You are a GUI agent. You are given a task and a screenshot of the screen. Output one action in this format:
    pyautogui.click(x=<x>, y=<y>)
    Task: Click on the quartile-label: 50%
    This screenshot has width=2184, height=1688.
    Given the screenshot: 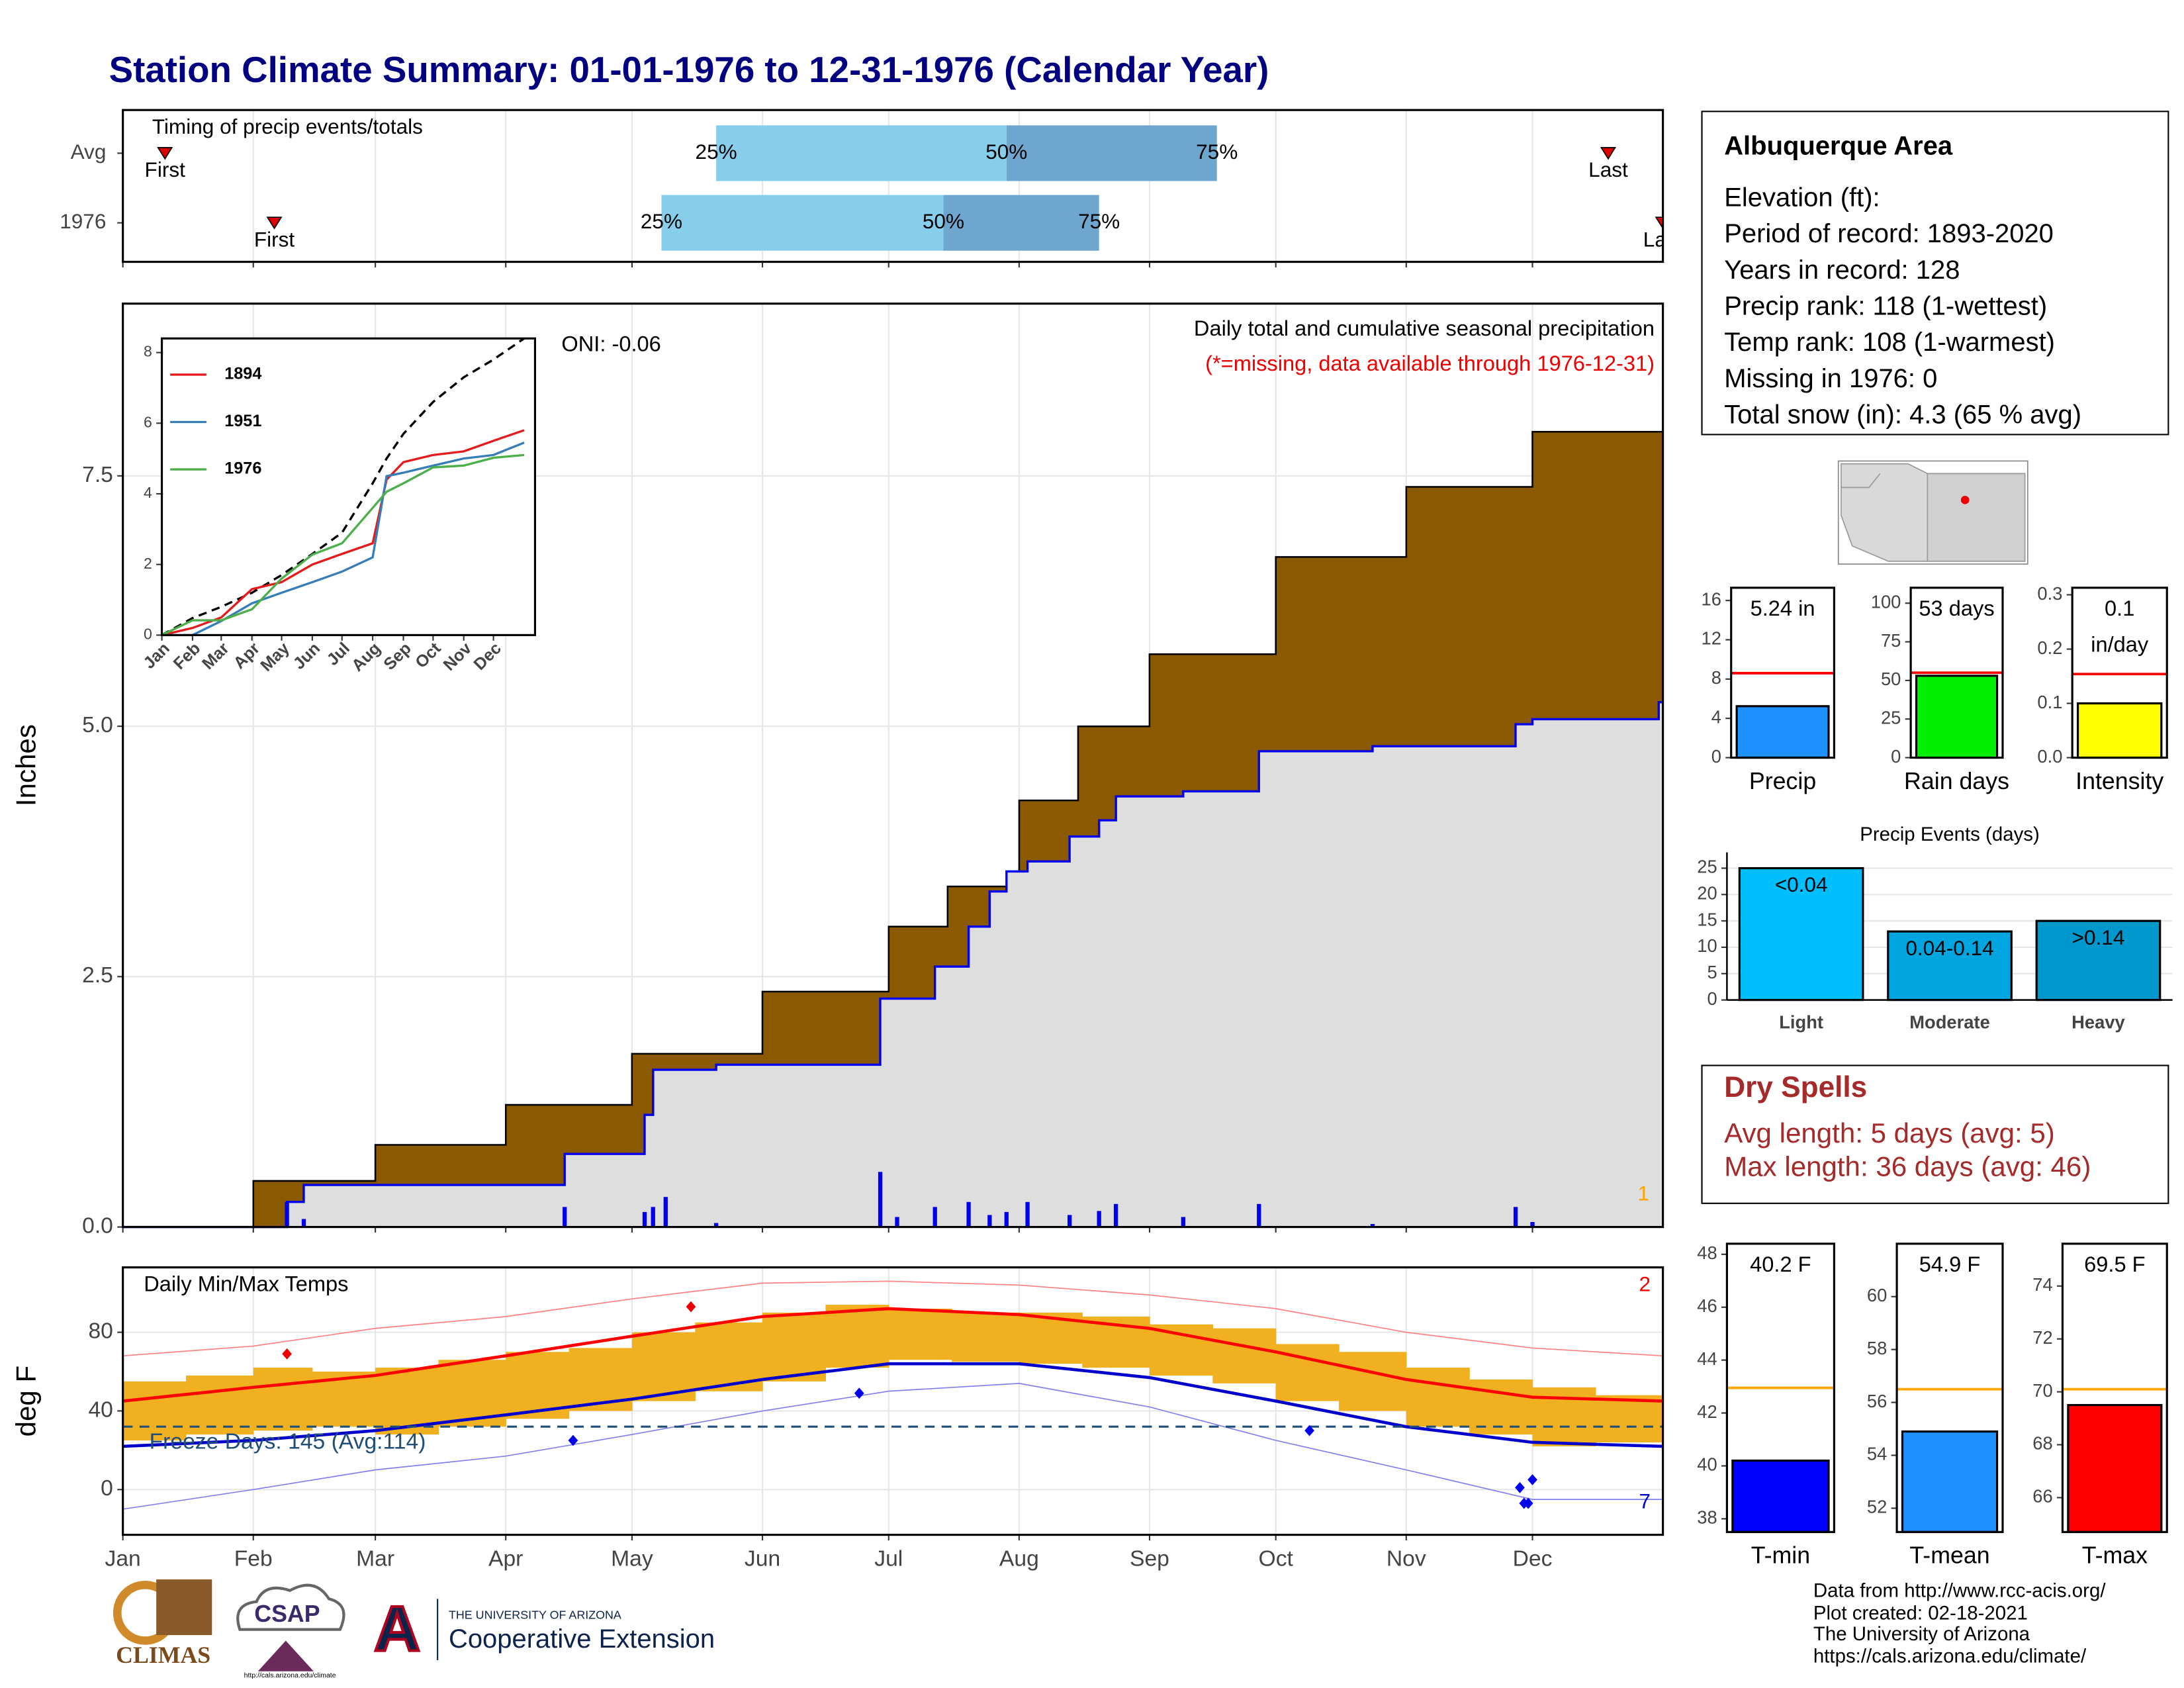 What is the action you would take?
    pyautogui.click(x=943, y=221)
    